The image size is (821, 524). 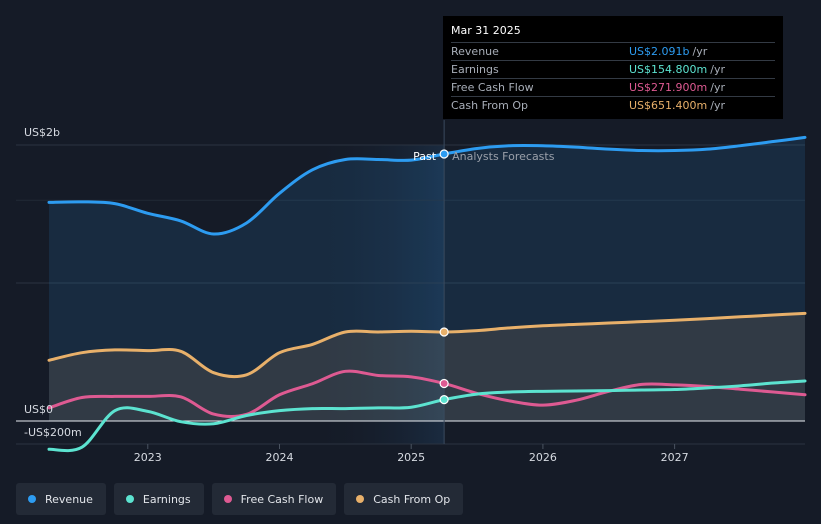 What do you see at coordinates (148, 457) in the screenshot?
I see `x-tick-label: 2023` at bounding box center [148, 457].